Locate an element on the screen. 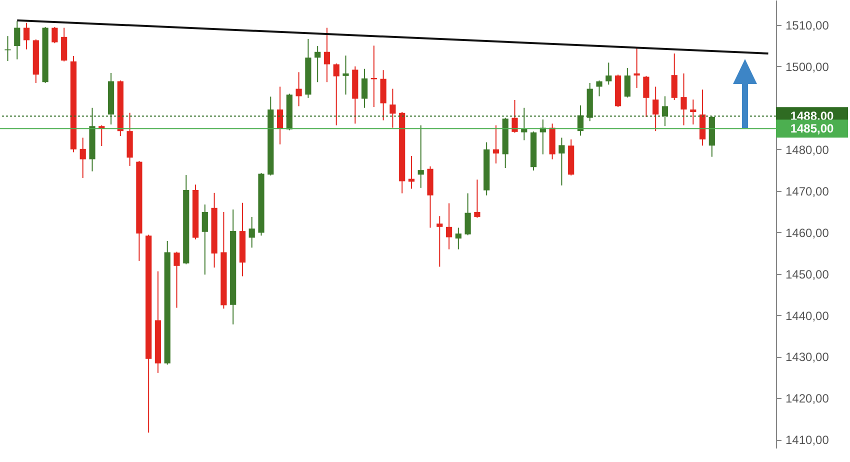 The width and height of the screenshot is (850, 462). y-tick-label: 1450,00 is located at coordinates (808, 274).